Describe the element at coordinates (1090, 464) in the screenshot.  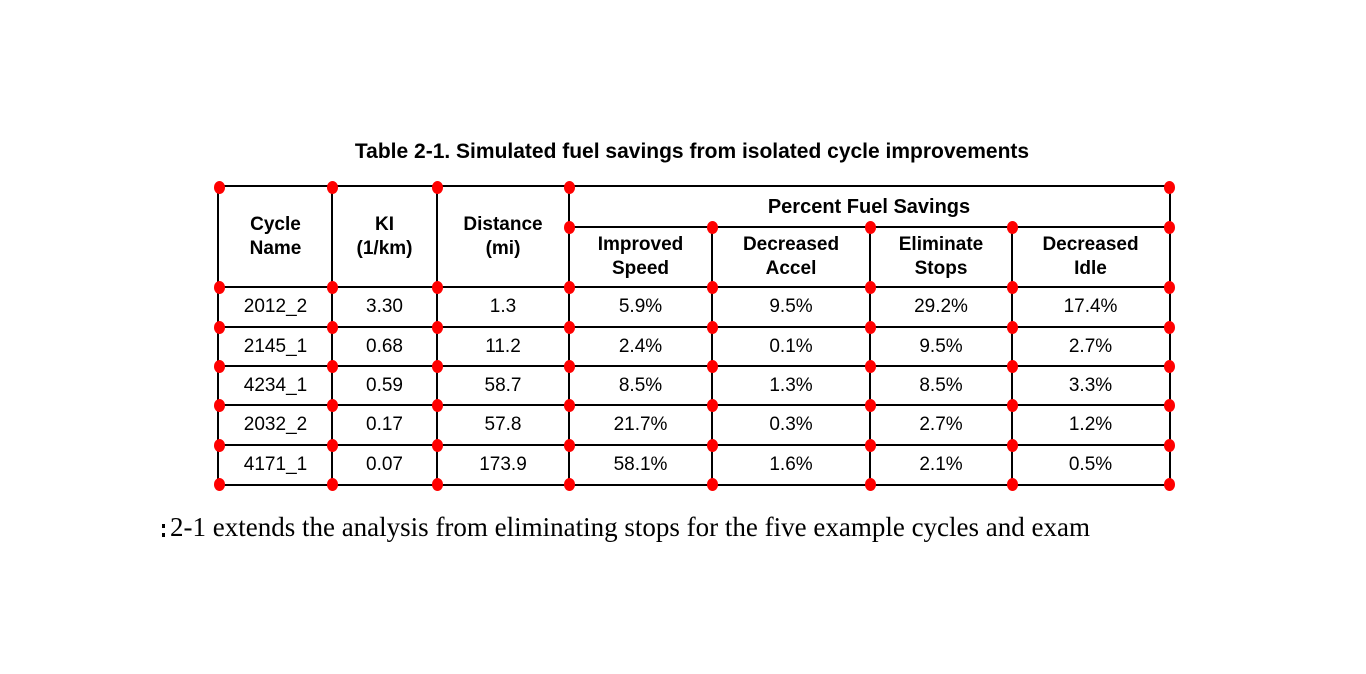
I see `cell-decreased-idle: 0.5%` at that location.